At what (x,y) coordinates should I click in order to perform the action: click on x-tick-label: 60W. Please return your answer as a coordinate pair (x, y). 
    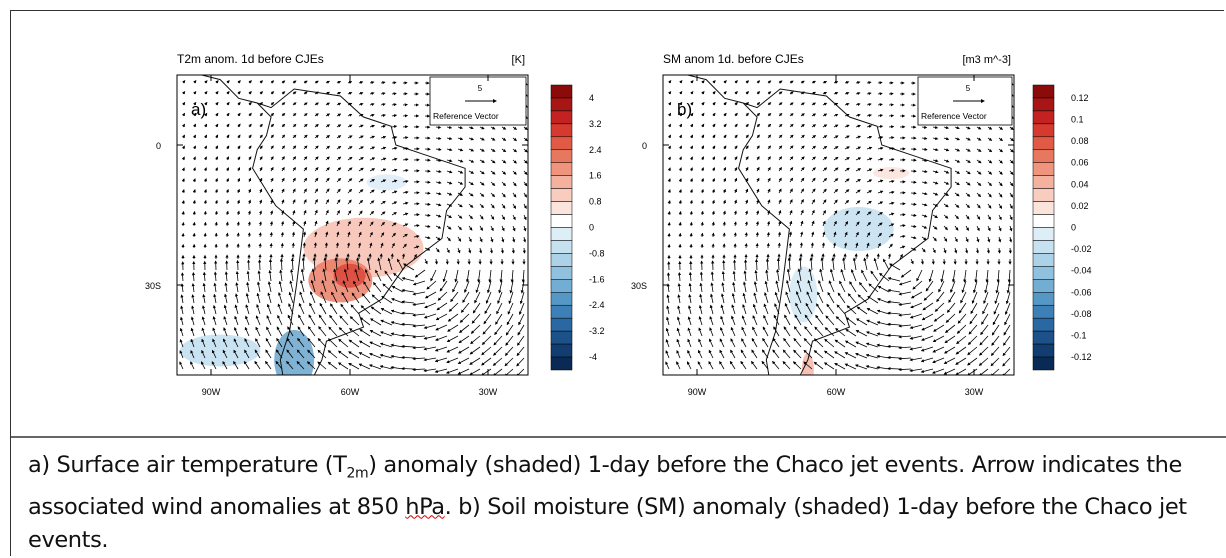
    Looking at the image, I should click on (836, 392).